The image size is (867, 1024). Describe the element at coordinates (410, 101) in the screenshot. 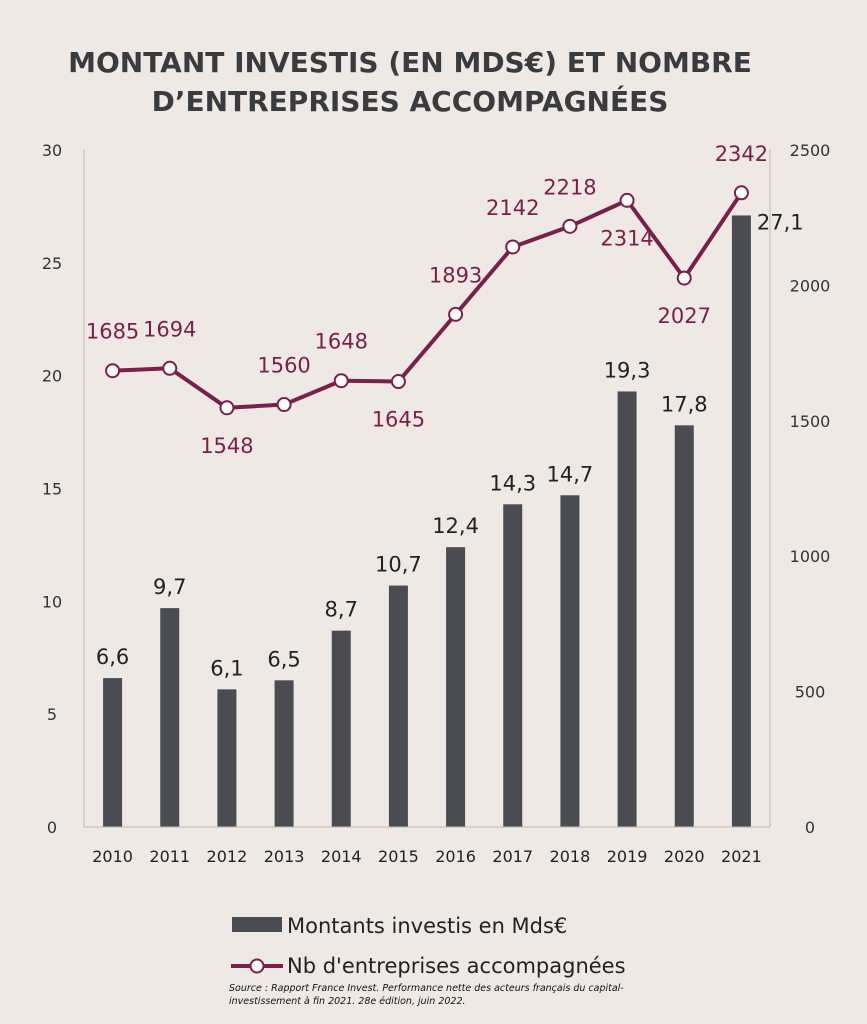

I see `chart-title-line-2: D’ENTREPRISES ACCOMPAGNÉES` at that location.